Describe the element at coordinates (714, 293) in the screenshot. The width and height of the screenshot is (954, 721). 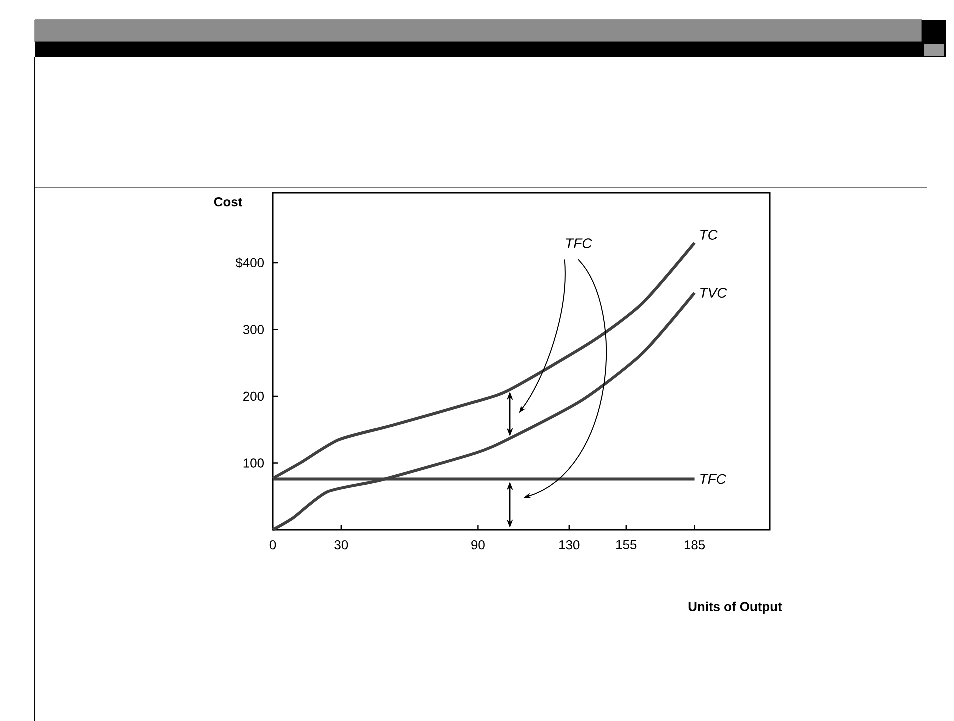
I see `series-label: TVC` at that location.